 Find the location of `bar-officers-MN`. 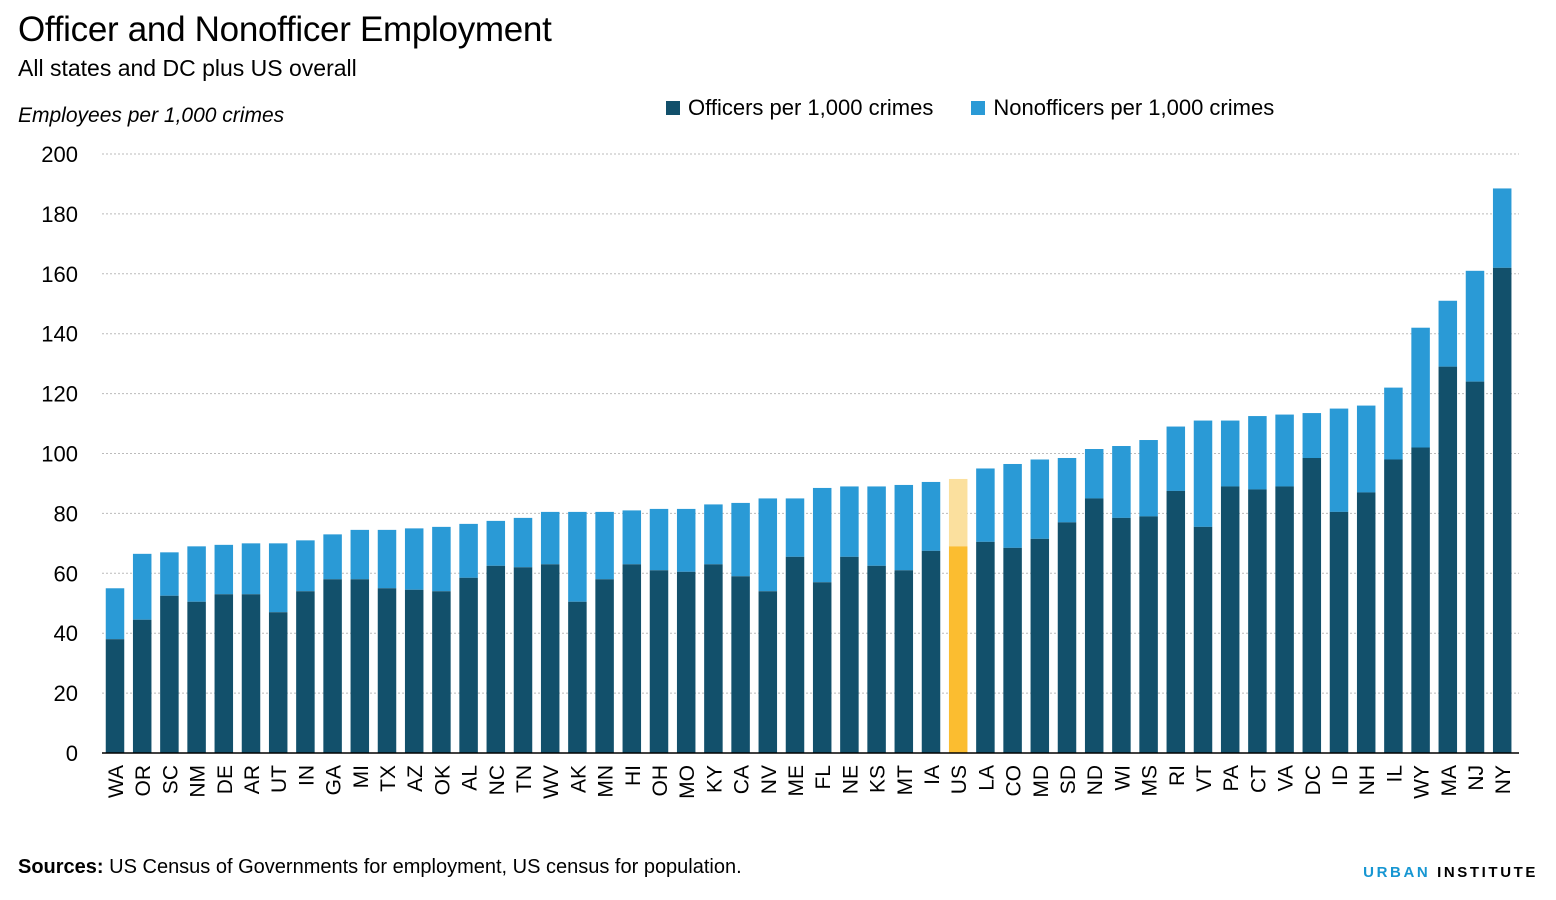

bar-officers-MN is located at coordinates (604, 666).